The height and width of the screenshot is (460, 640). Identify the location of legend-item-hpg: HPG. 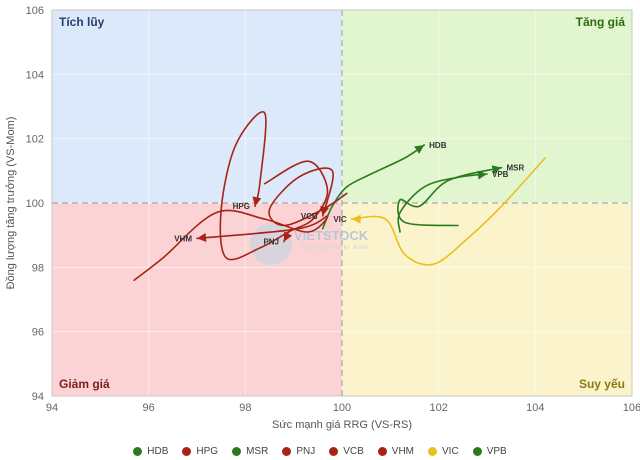
(200, 451).